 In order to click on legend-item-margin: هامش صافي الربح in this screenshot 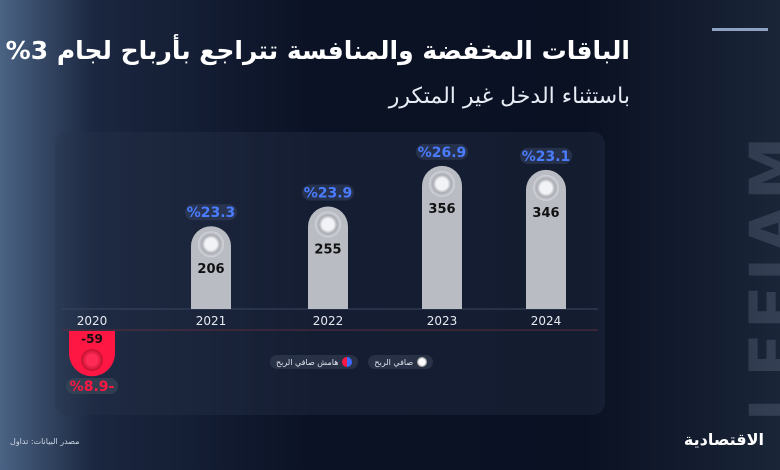, I will do `click(314, 362)`.